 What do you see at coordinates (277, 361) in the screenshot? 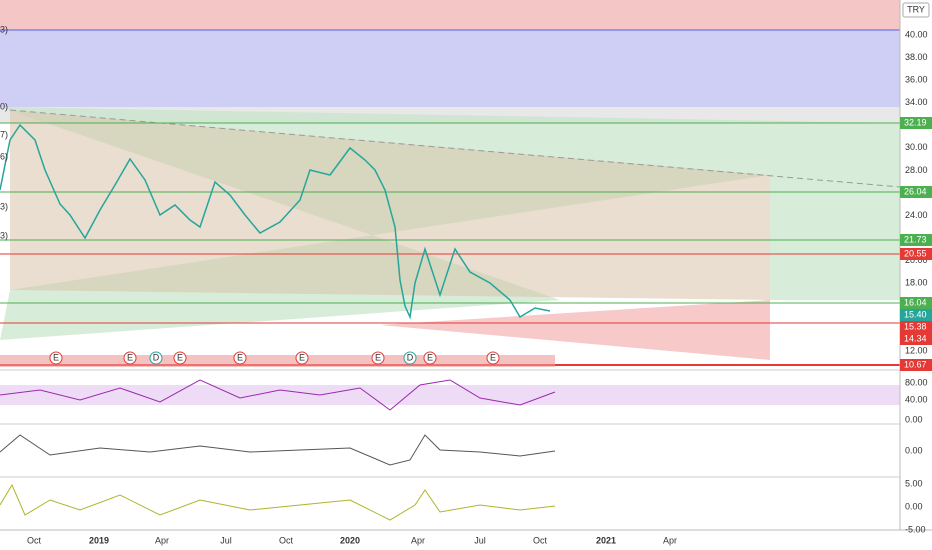
I see `volume` at bounding box center [277, 361].